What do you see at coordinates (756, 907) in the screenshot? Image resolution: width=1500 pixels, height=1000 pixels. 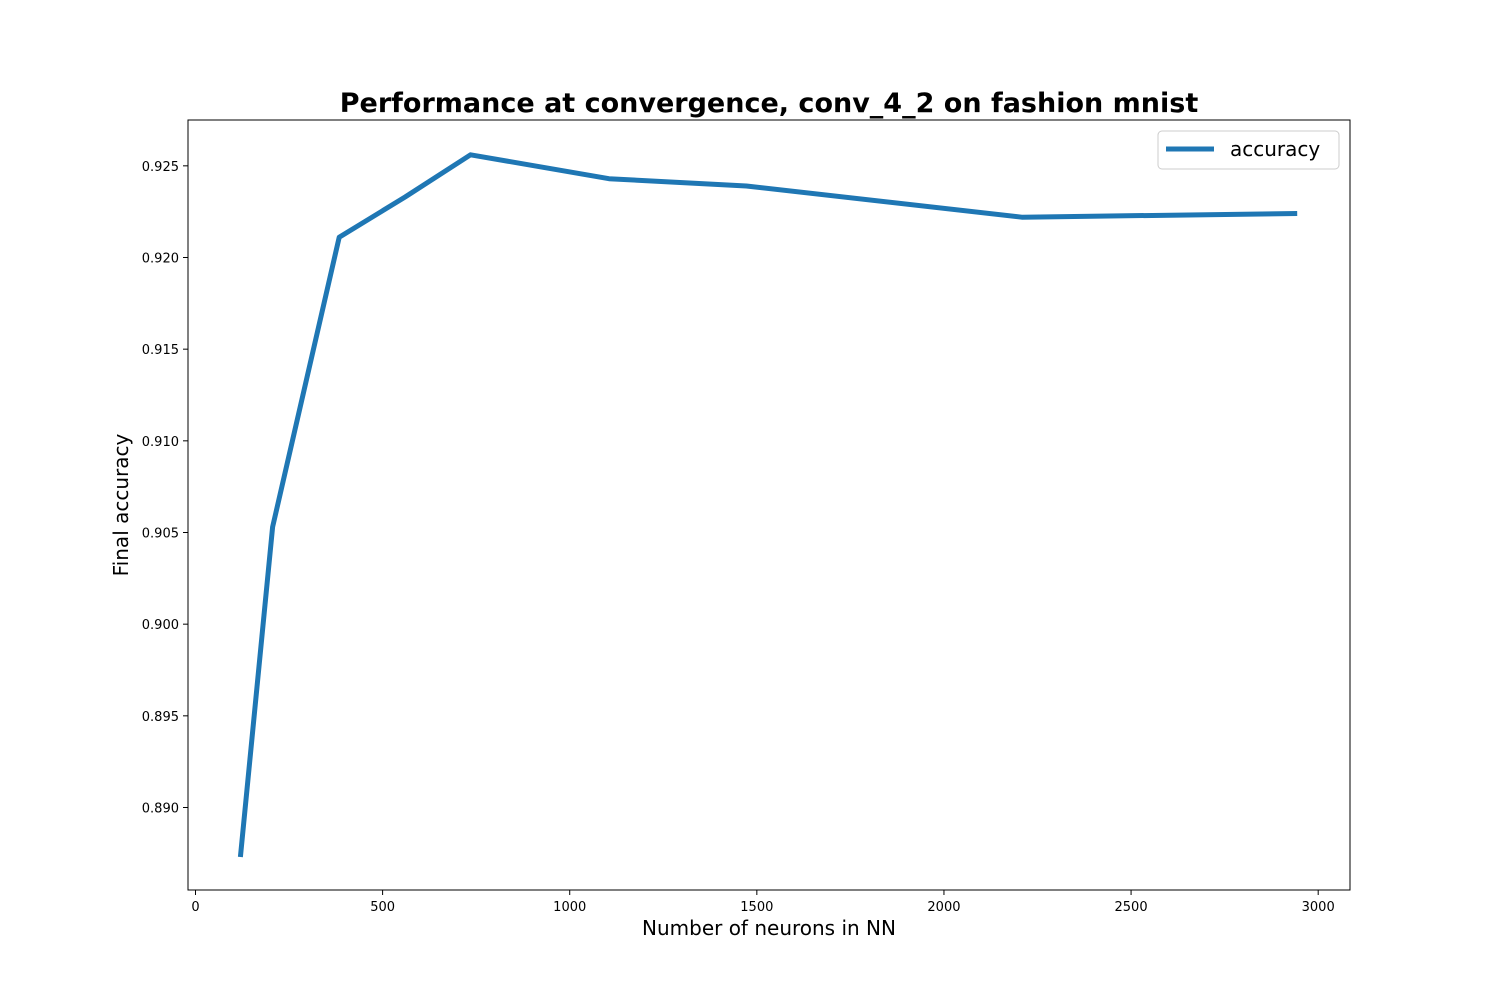 I see `x-tick-label: 1500` at bounding box center [756, 907].